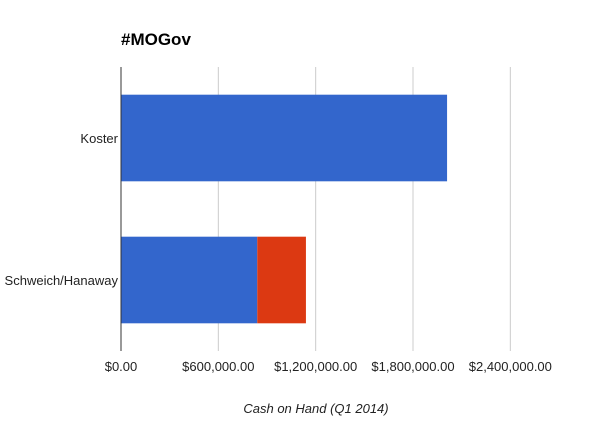 The image size is (599, 431). Describe the element at coordinates (218, 366) in the screenshot. I see `x-tick-label: $600,000.00` at that location.